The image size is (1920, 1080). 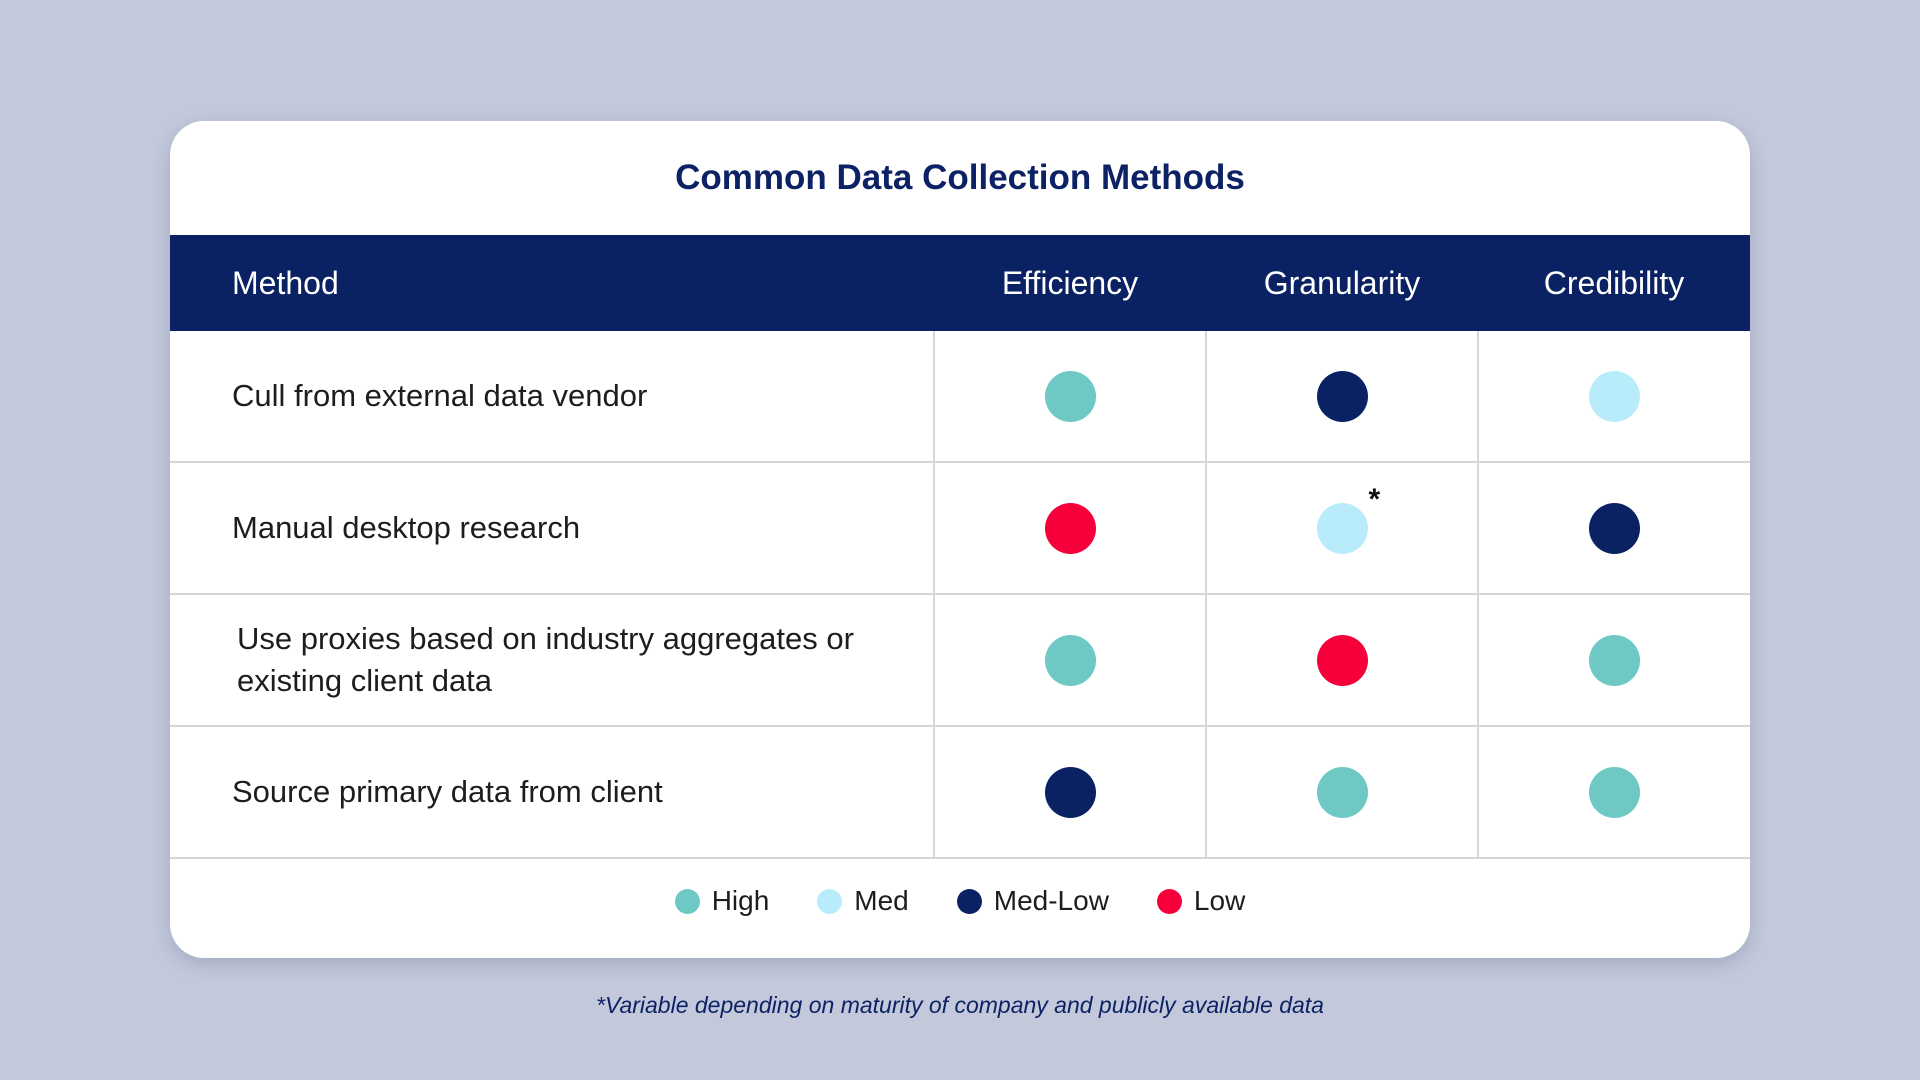 What do you see at coordinates (1219, 900) in the screenshot?
I see `legend-label: Low` at bounding box center [1219, 900].